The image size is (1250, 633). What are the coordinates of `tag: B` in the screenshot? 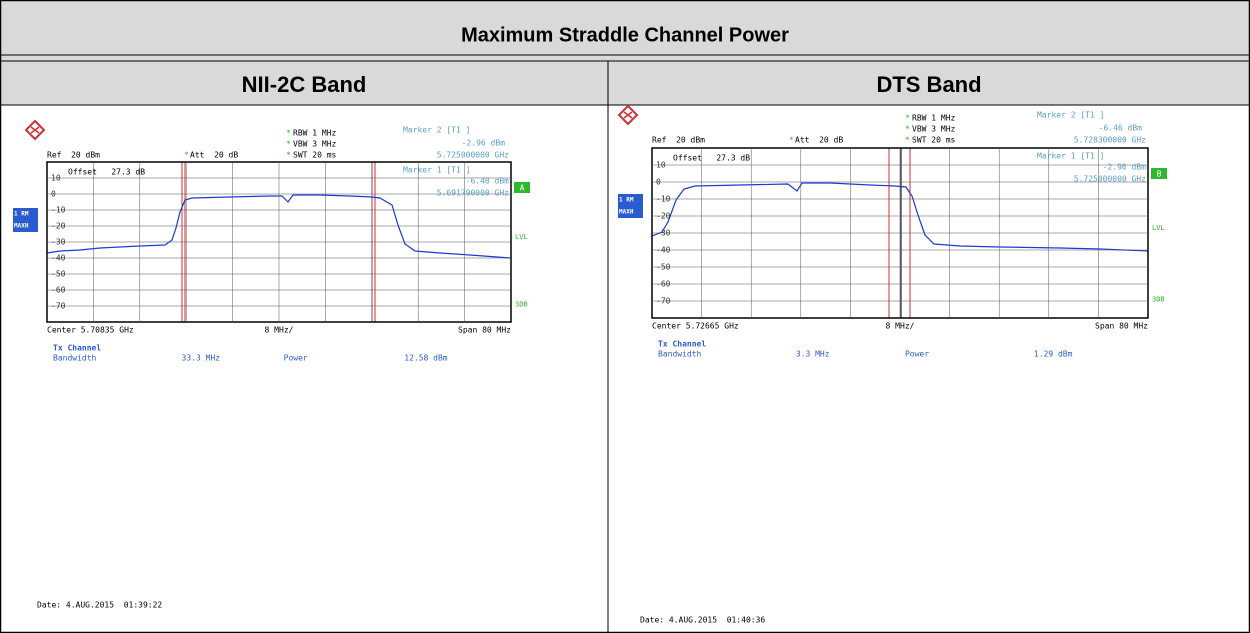 It's located at (1159, 174).